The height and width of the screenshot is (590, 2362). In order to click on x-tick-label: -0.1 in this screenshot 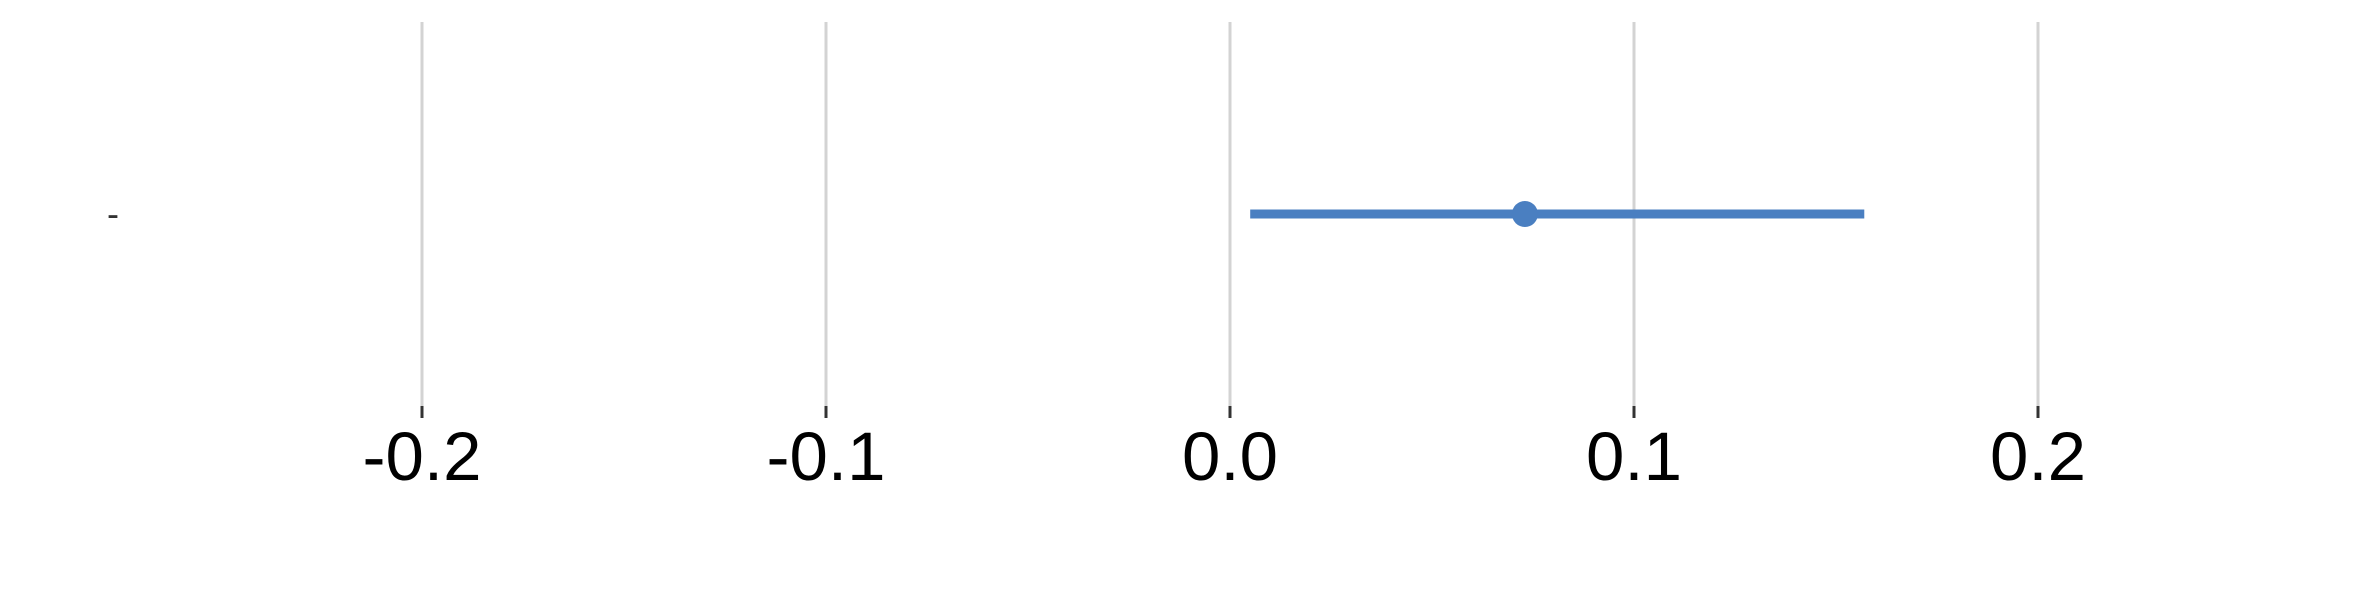, I will do `click(826, 456)`.